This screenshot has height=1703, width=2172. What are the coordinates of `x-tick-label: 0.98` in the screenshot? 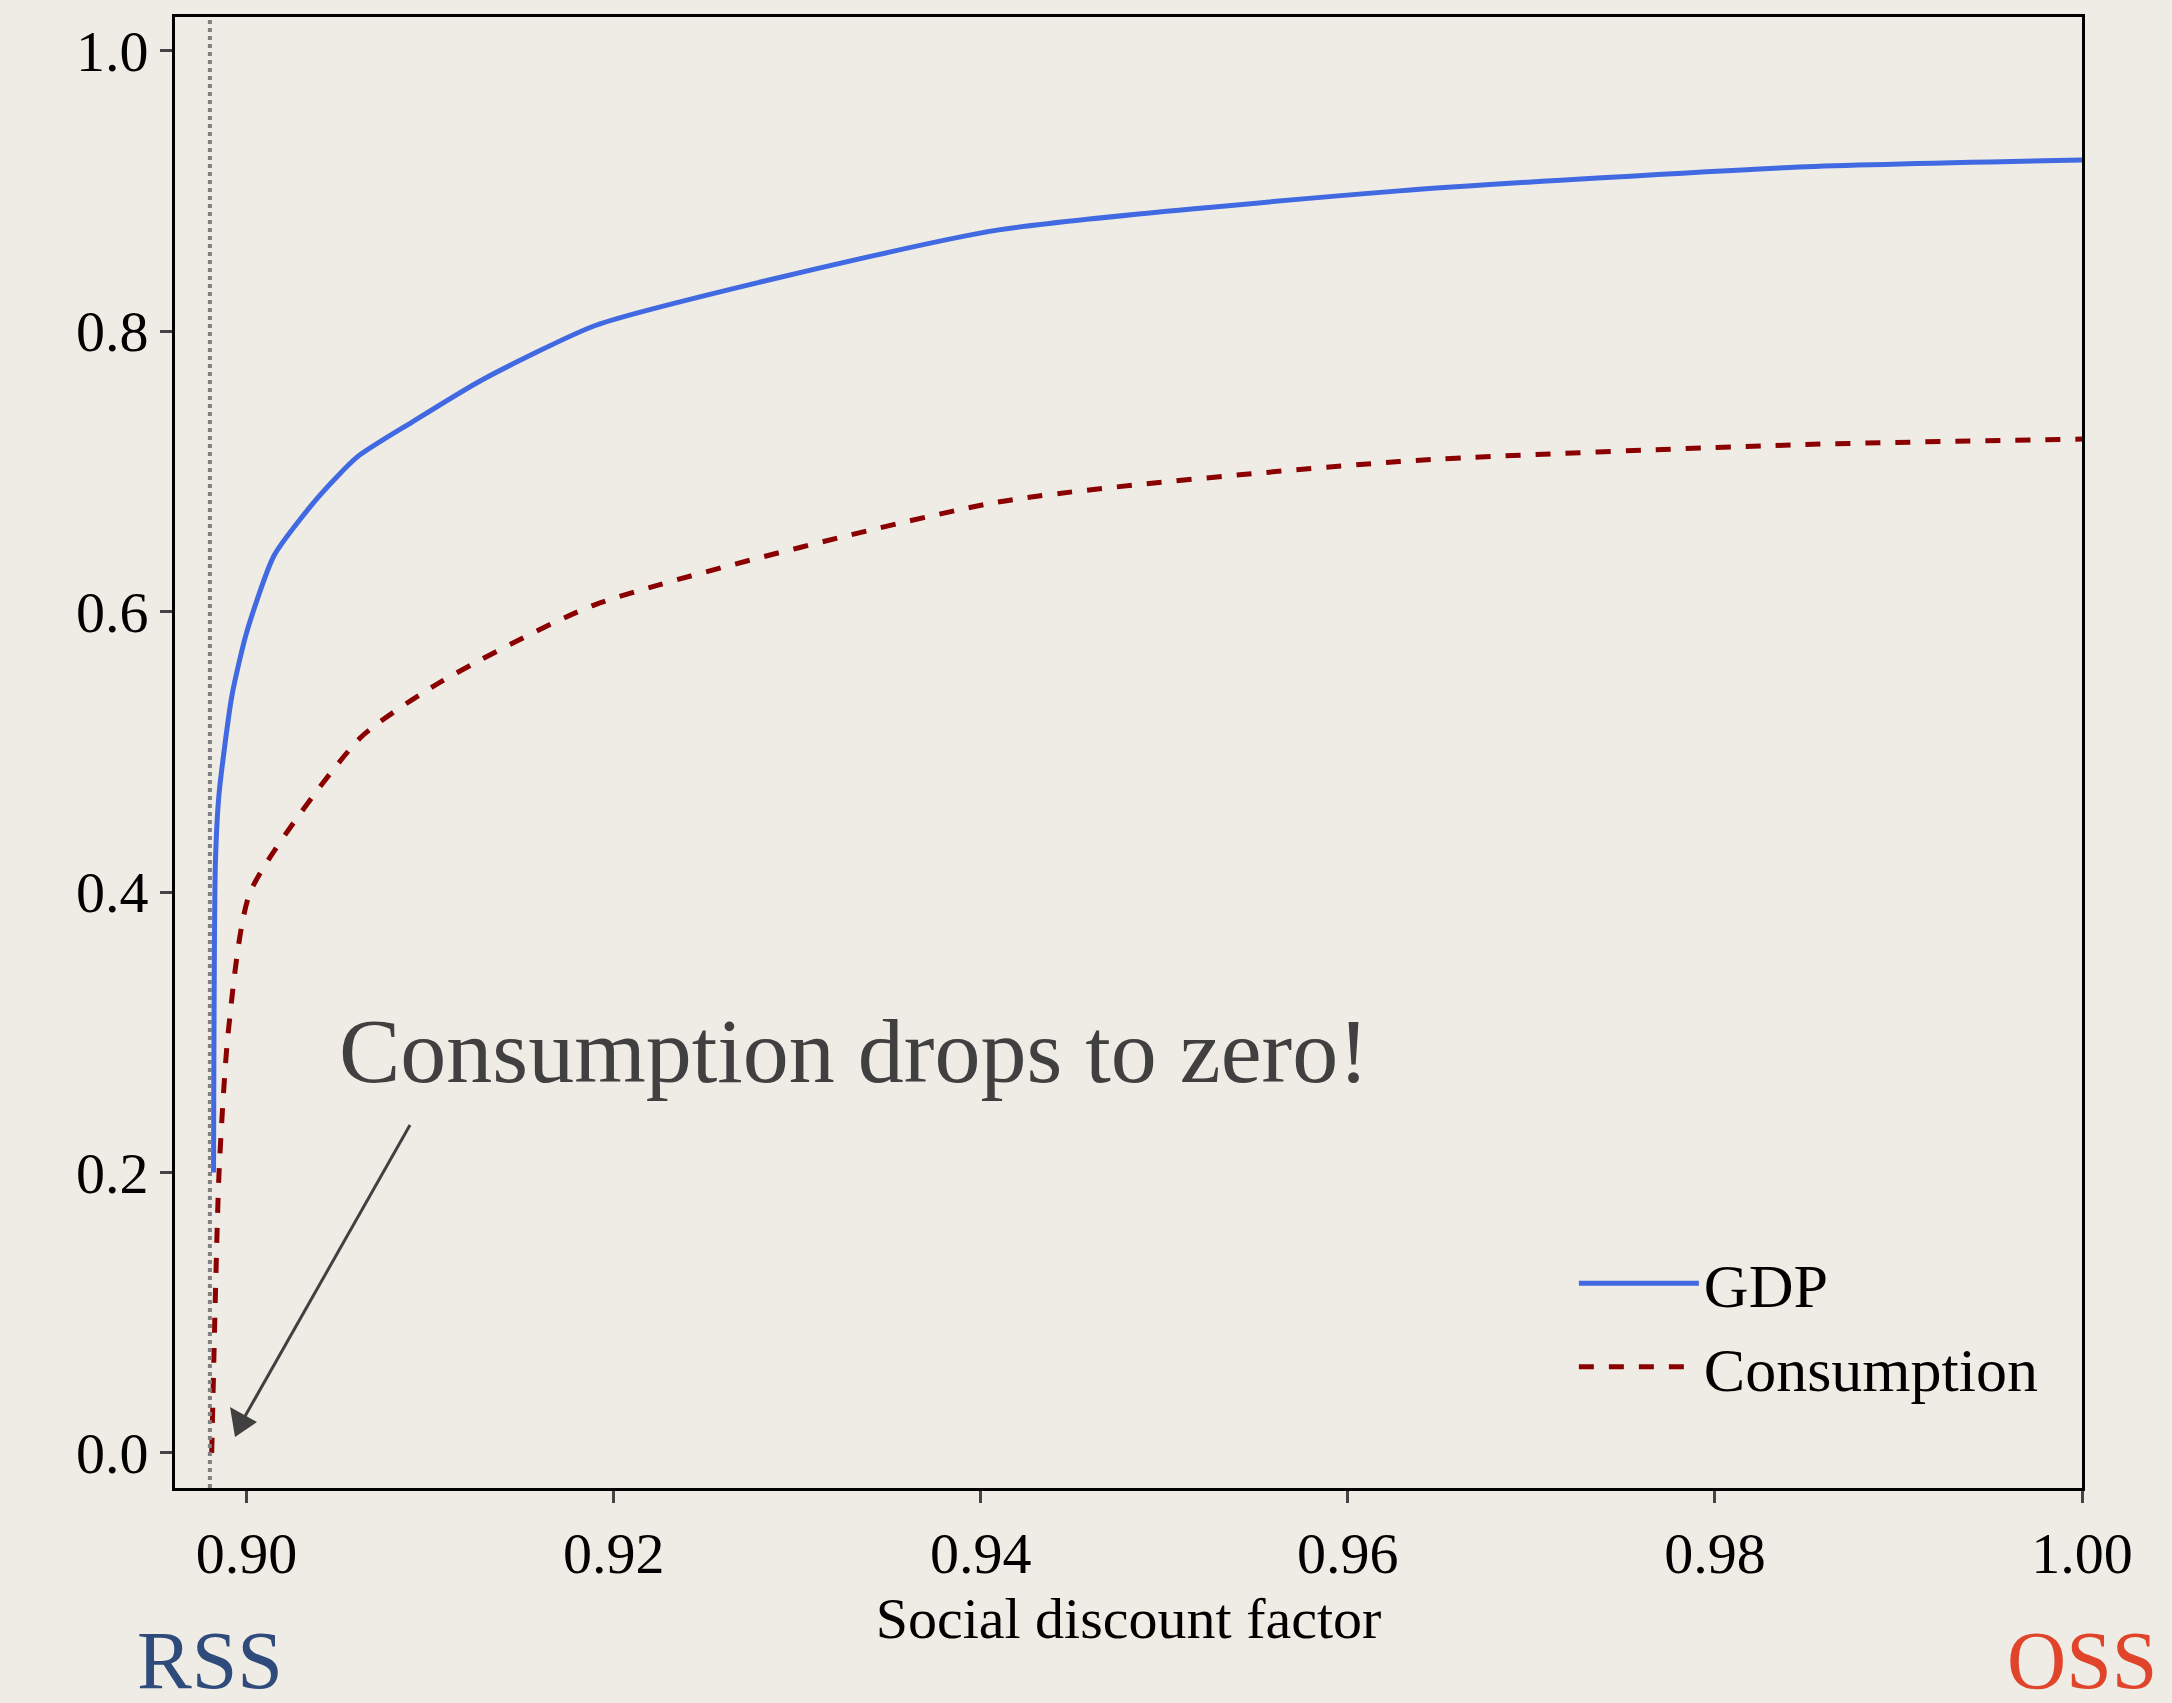 It's located at (1715, 1553).